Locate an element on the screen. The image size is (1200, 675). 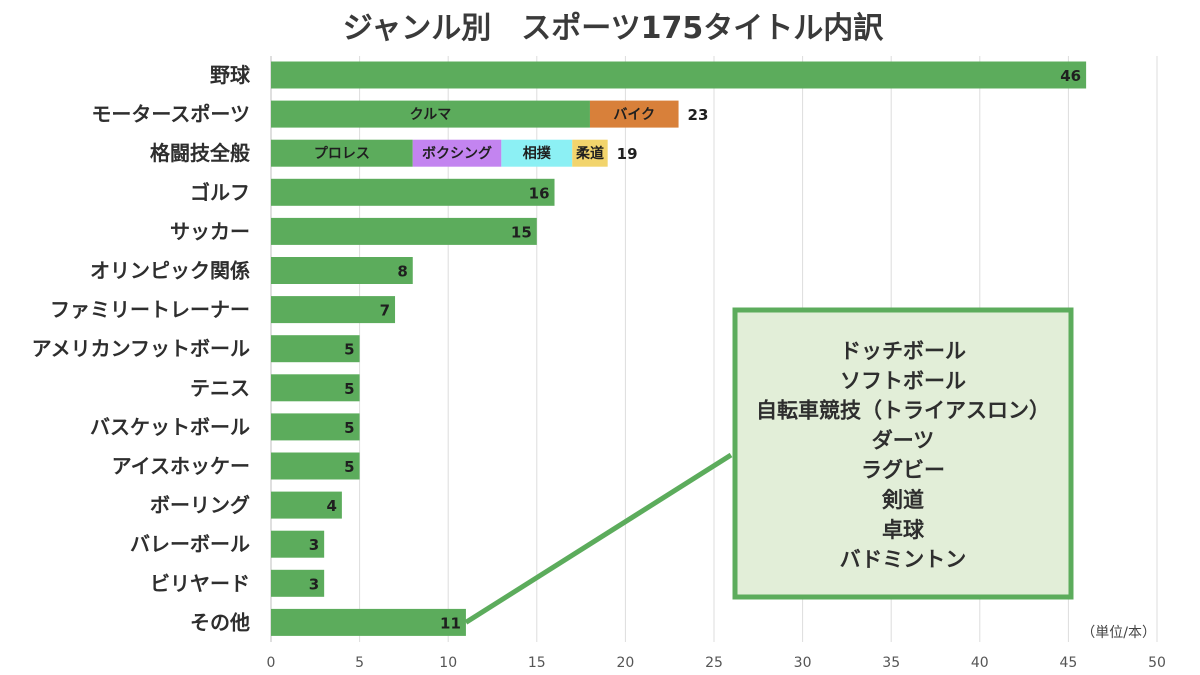
bar-value-label: 8 is located at coordinates (402, 272).